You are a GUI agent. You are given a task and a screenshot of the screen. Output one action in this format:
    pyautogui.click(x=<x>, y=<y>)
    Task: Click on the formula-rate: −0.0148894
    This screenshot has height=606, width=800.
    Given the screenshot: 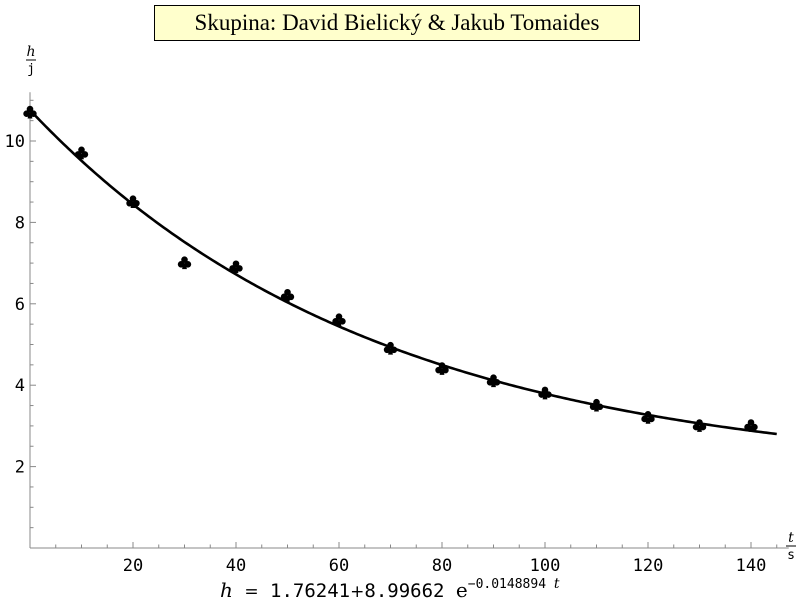 What is the action you would take?
    pyautogui.click(x=507, y=584)
    